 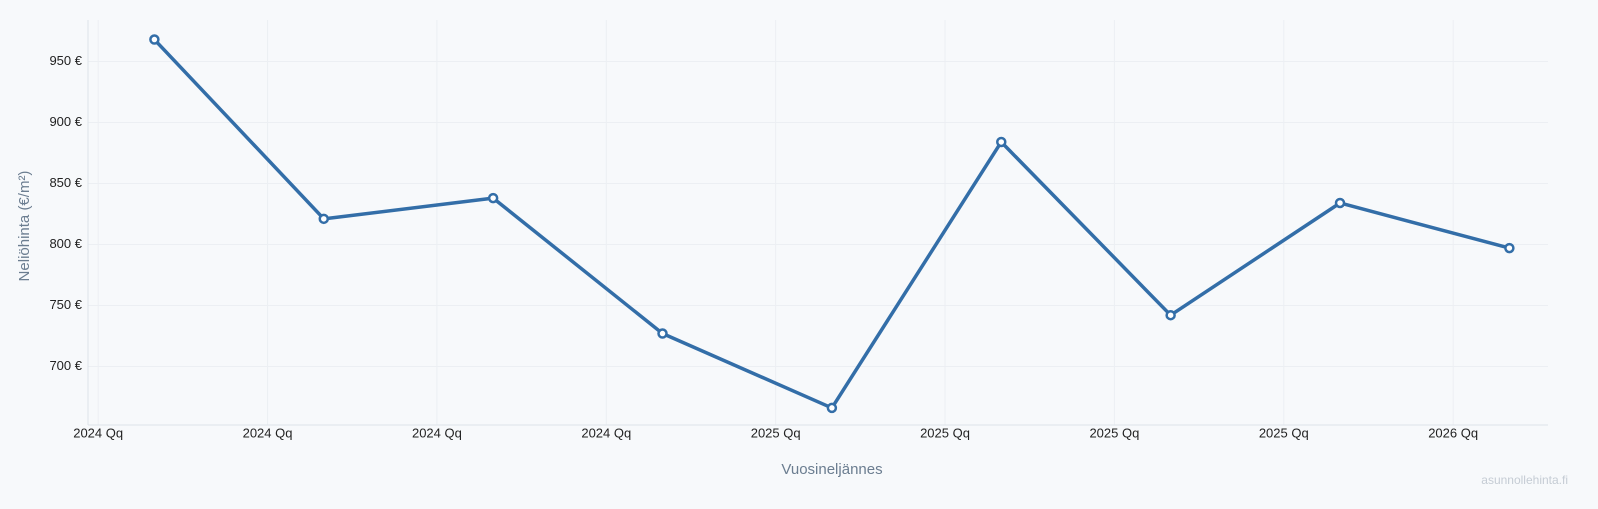 I want to click on y-tick-label: 950 €, so click(x=65, y=60).